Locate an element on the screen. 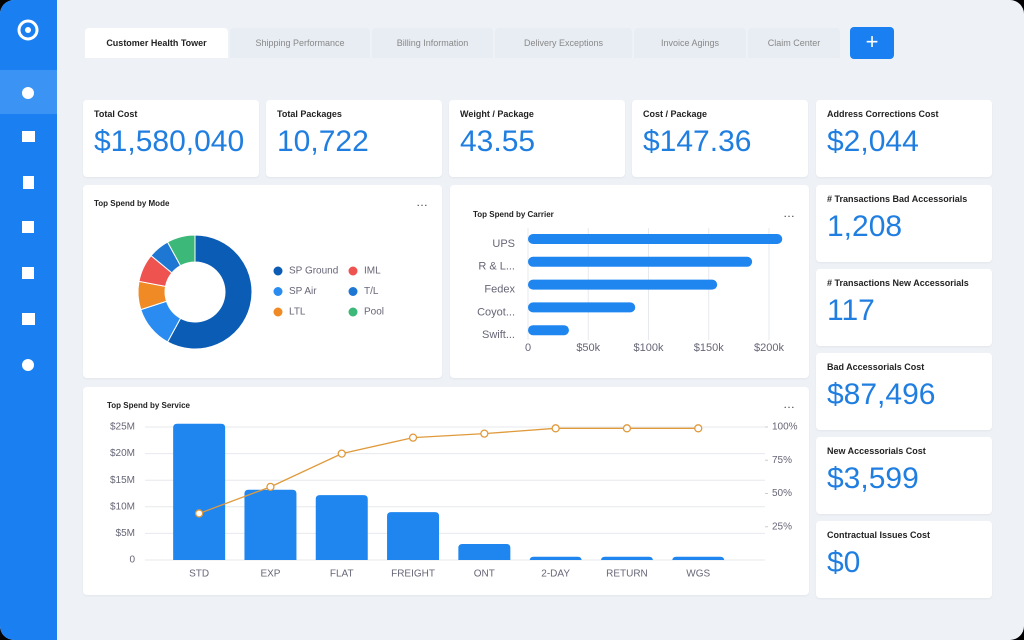 The height and width of the screenshot is (640, 1024). tab: Delivery Exceptions is located at coordinates (563, 43).